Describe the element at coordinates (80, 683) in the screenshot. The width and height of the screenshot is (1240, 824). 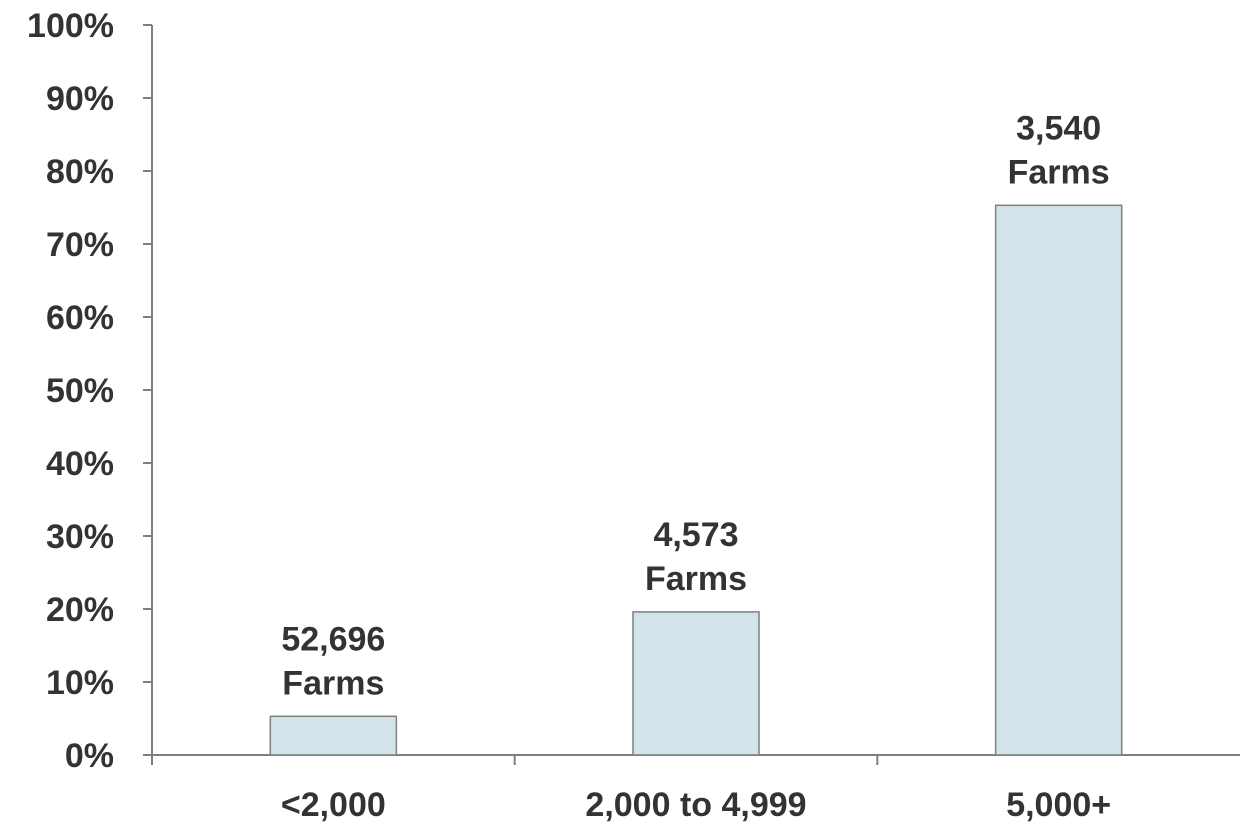
I see `y-tick-label: 10%` at that location.